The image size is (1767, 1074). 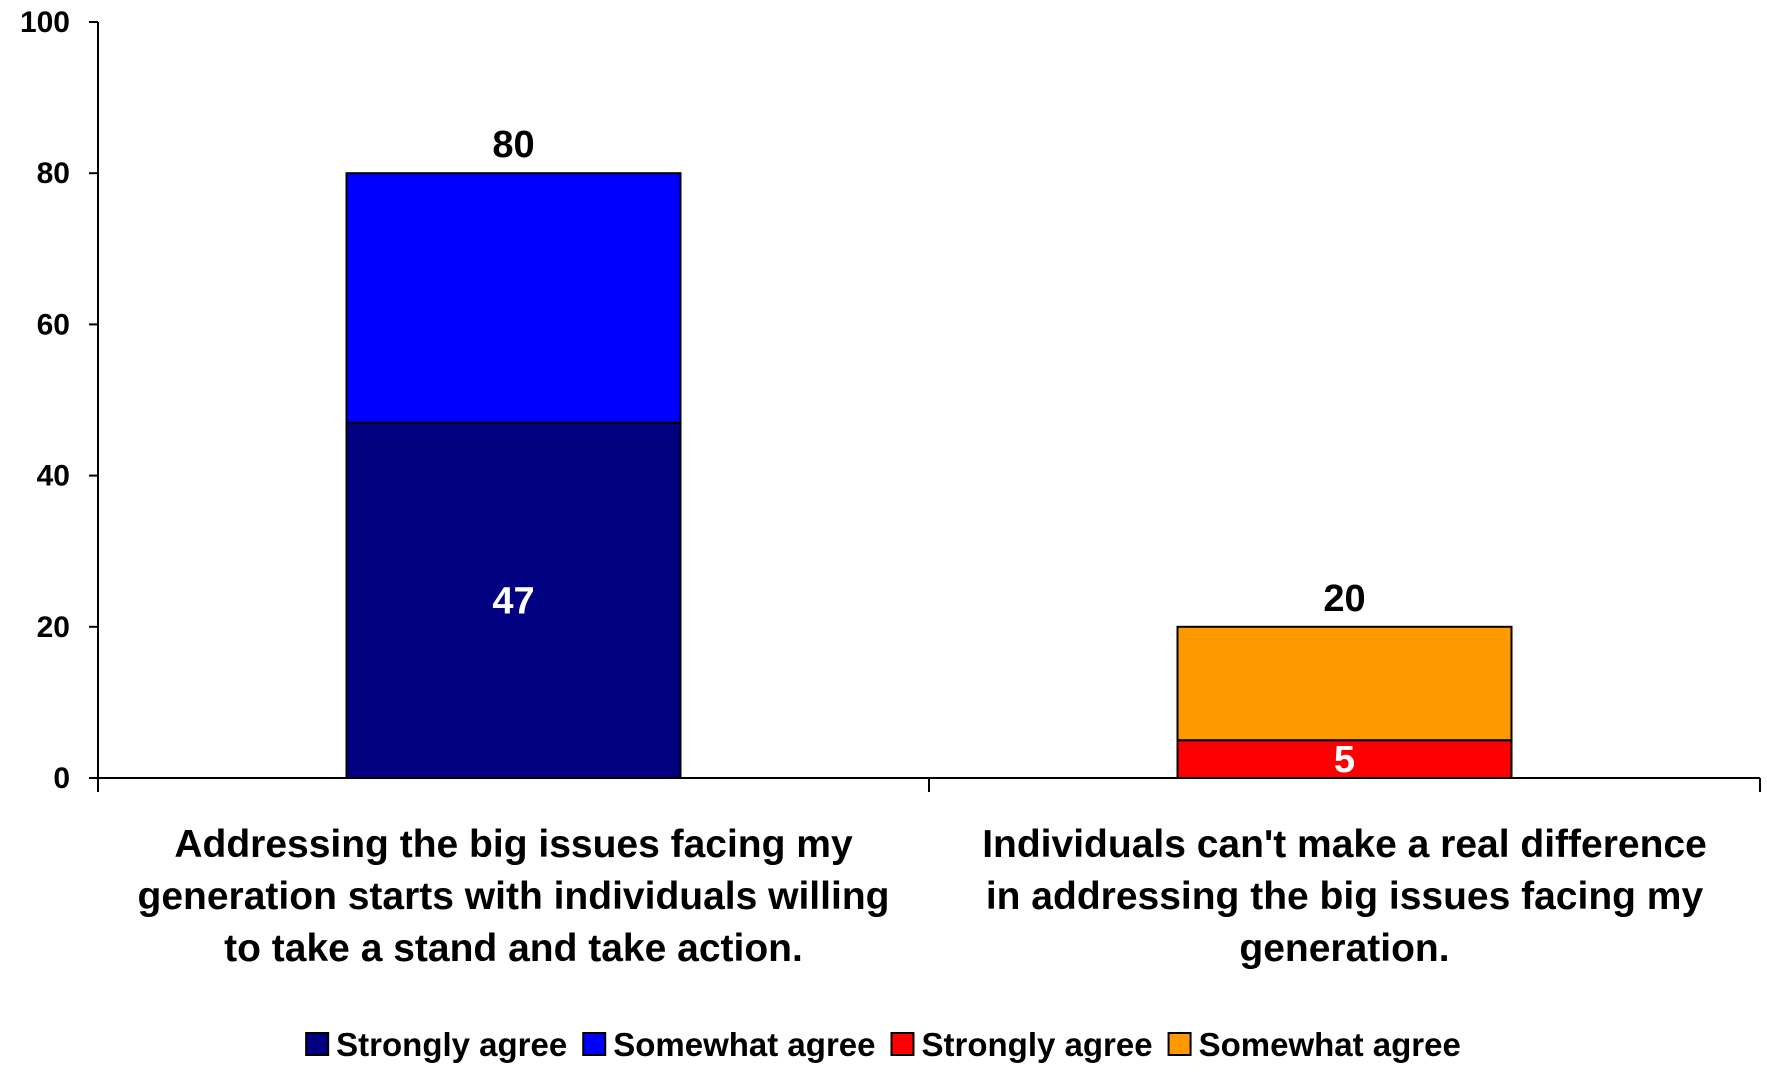 What do you see at coordinates (53, 476) in the screenshot?
I see `y-tick-label: 40` at bounding box center [53, 476].